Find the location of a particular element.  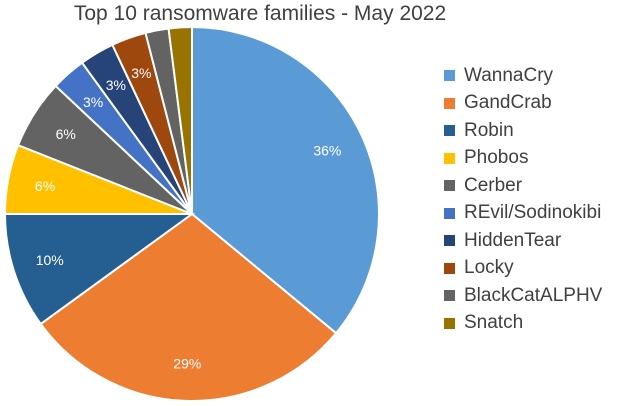

legend-item: Cerber is located at coordinates (523, 186).